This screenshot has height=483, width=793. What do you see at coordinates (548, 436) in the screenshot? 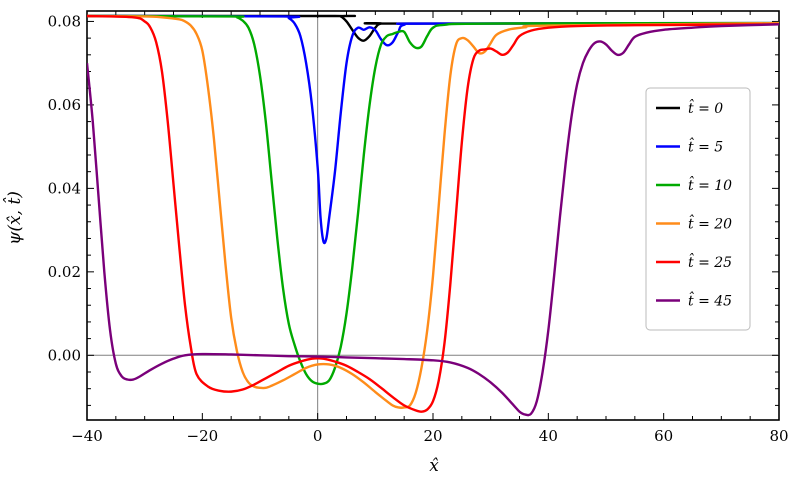
I see `x-tick-label: 40` at bounding box center [548, 436].